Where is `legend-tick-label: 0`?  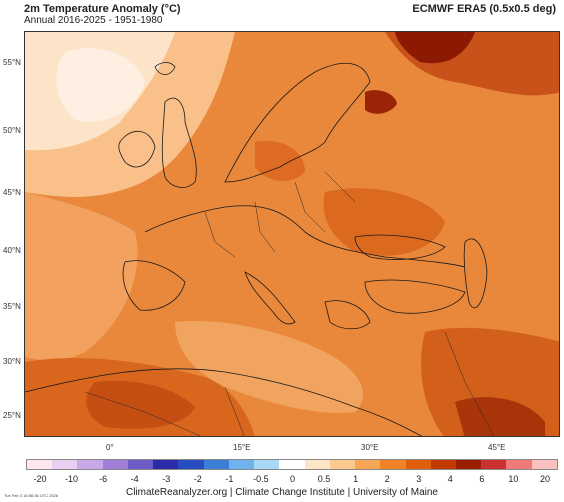 legend-tick-label: 0 is located at coordinates (292, 479).